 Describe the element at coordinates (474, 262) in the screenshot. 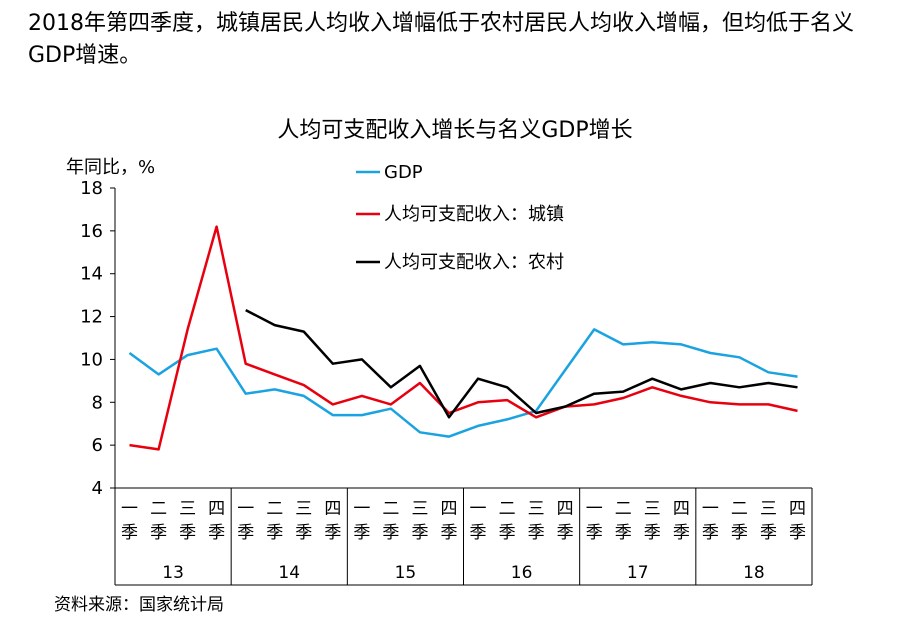

I see `legend-label: 人均可支配收入：农村` at that location.